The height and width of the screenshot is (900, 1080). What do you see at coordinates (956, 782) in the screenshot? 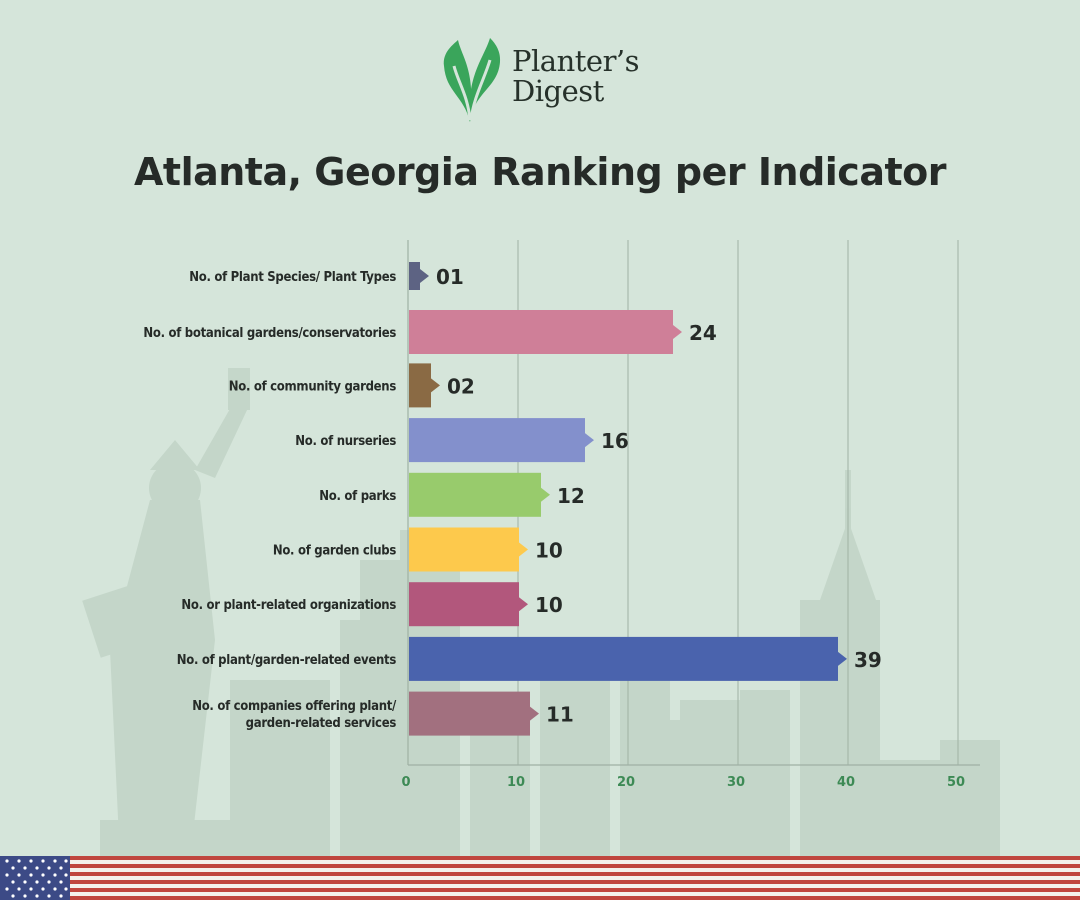
I see `x-tick-label: 50` at bounding box center [956, 782].